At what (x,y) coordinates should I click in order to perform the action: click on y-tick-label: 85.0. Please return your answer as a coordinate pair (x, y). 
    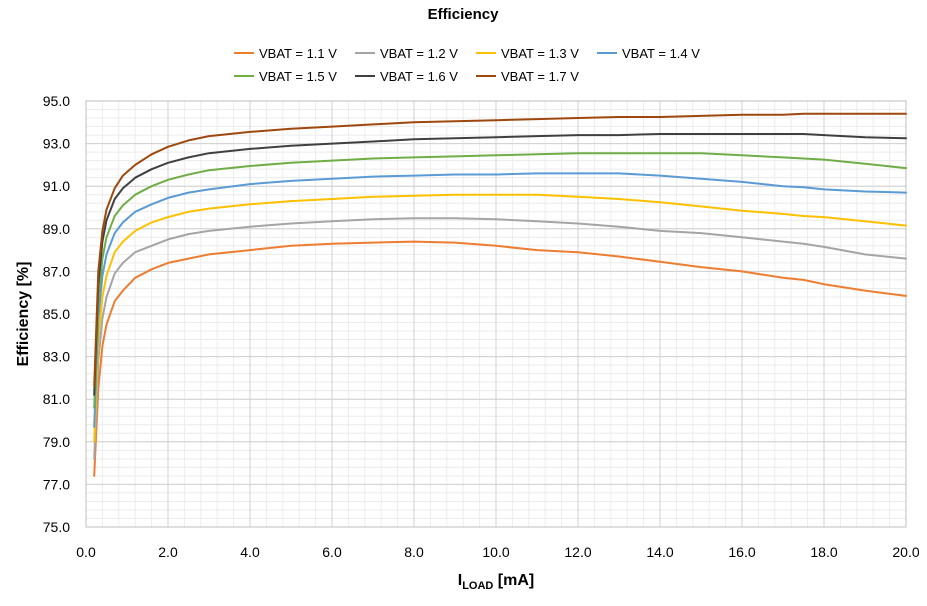
    Looking at the image, I should click on (56, 314).